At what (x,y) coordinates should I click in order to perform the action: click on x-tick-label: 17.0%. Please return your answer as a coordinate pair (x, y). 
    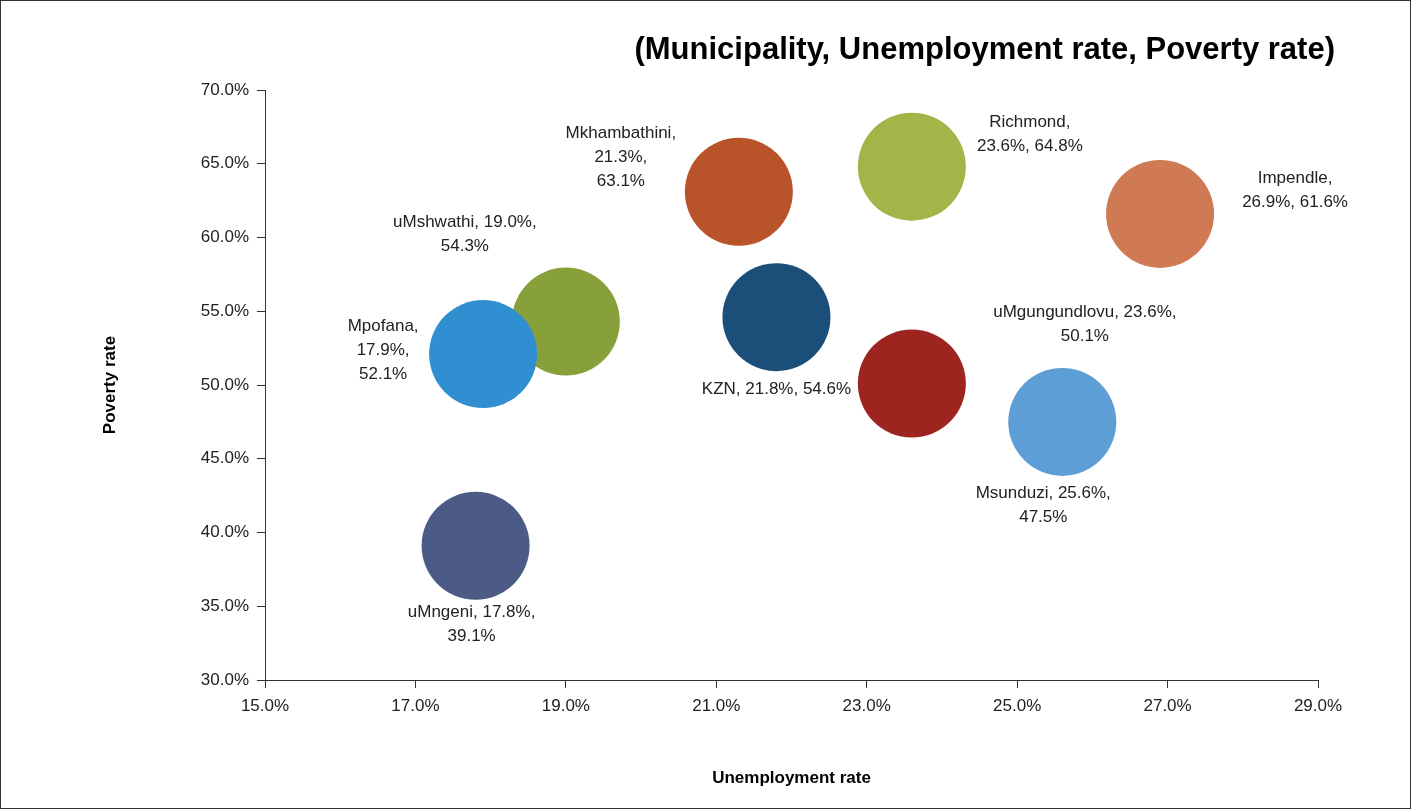
    Looking at the image, I should click on (415, 705).